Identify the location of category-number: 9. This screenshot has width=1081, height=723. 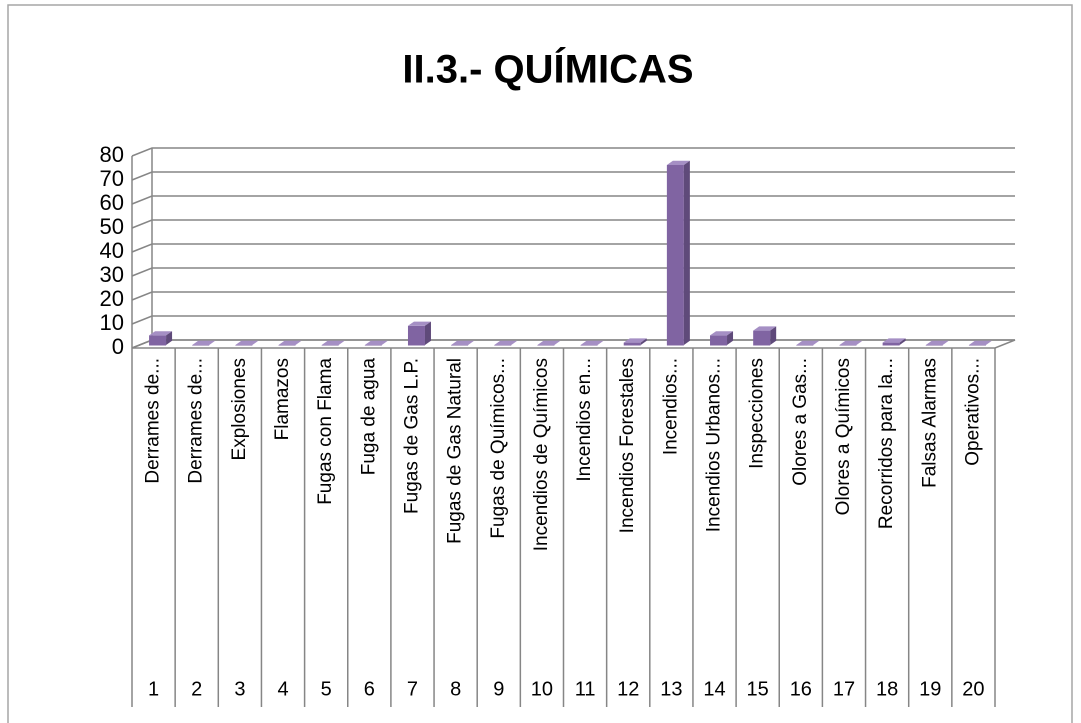
(498, 689).